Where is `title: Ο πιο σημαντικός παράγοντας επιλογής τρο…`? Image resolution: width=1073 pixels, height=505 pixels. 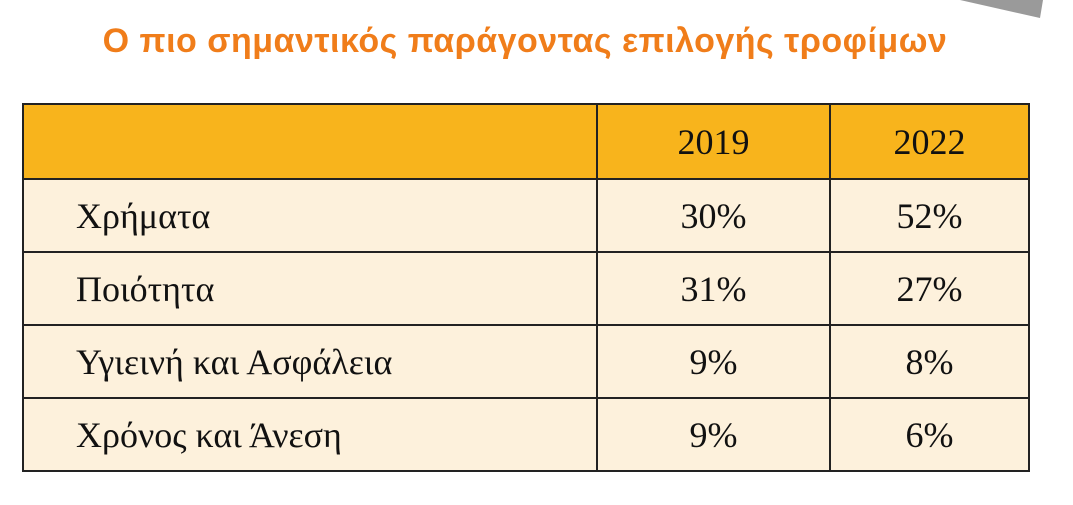 title: Ο πιο σημαντικός παράγοντας επιλογής τρο… is located at coordinates (525, 41).